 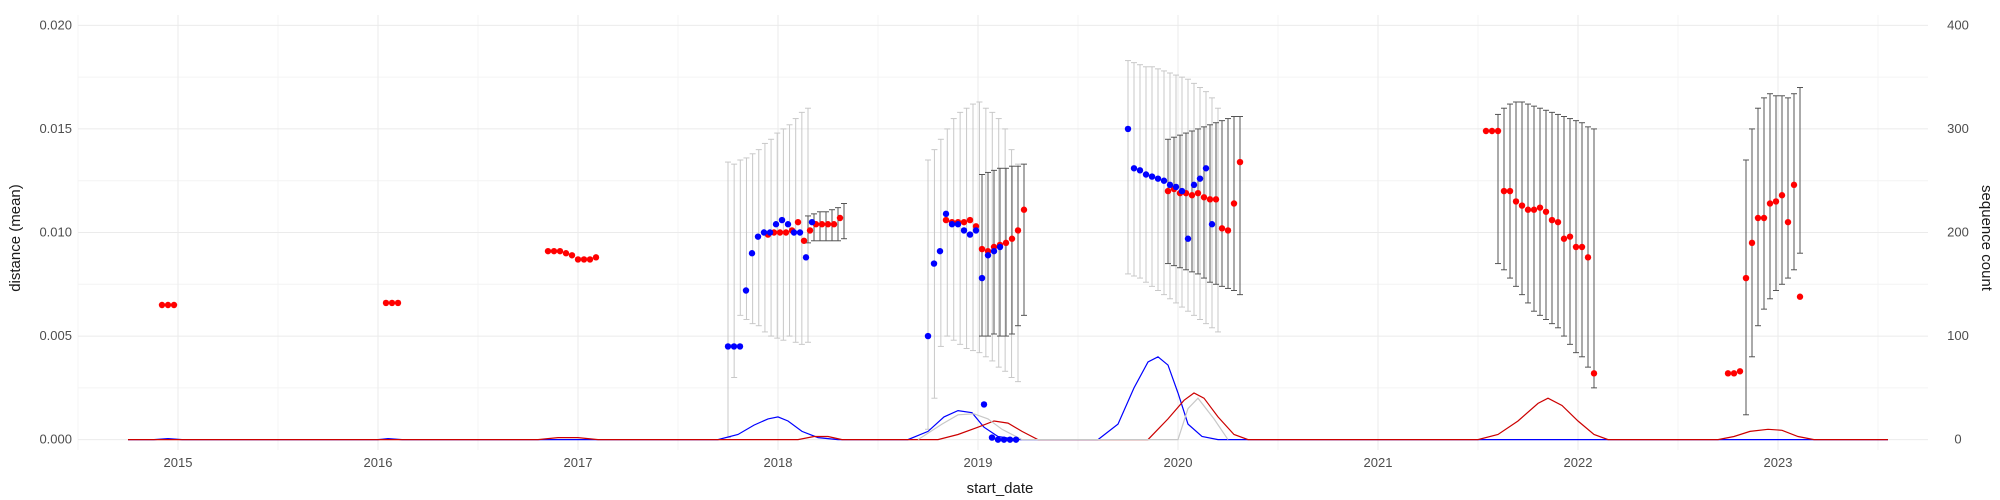 I want to click on x-tick-label: 2019, so click(x=978, y=462).